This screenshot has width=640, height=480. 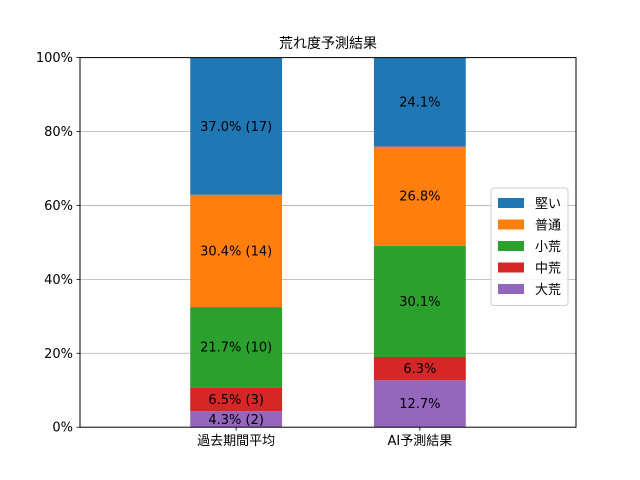 I want to click on x-axis: 過去期間平均 AI予測結果, so click(x=324, y=438).